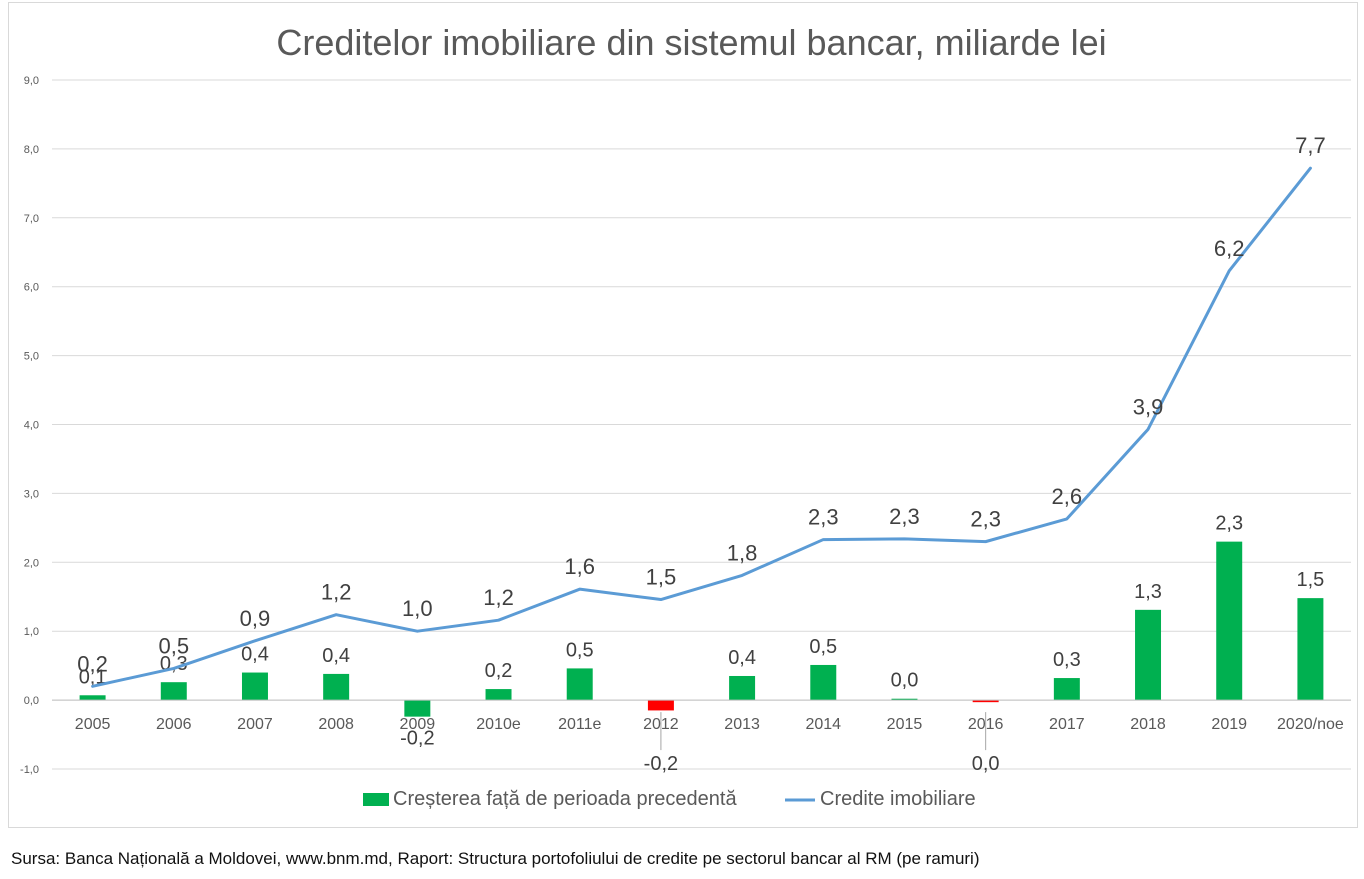  What do you see at coordinates (92, 663) in the screenshot?
I see `line-data-label: 0,2` at bounding box center [92, 663].